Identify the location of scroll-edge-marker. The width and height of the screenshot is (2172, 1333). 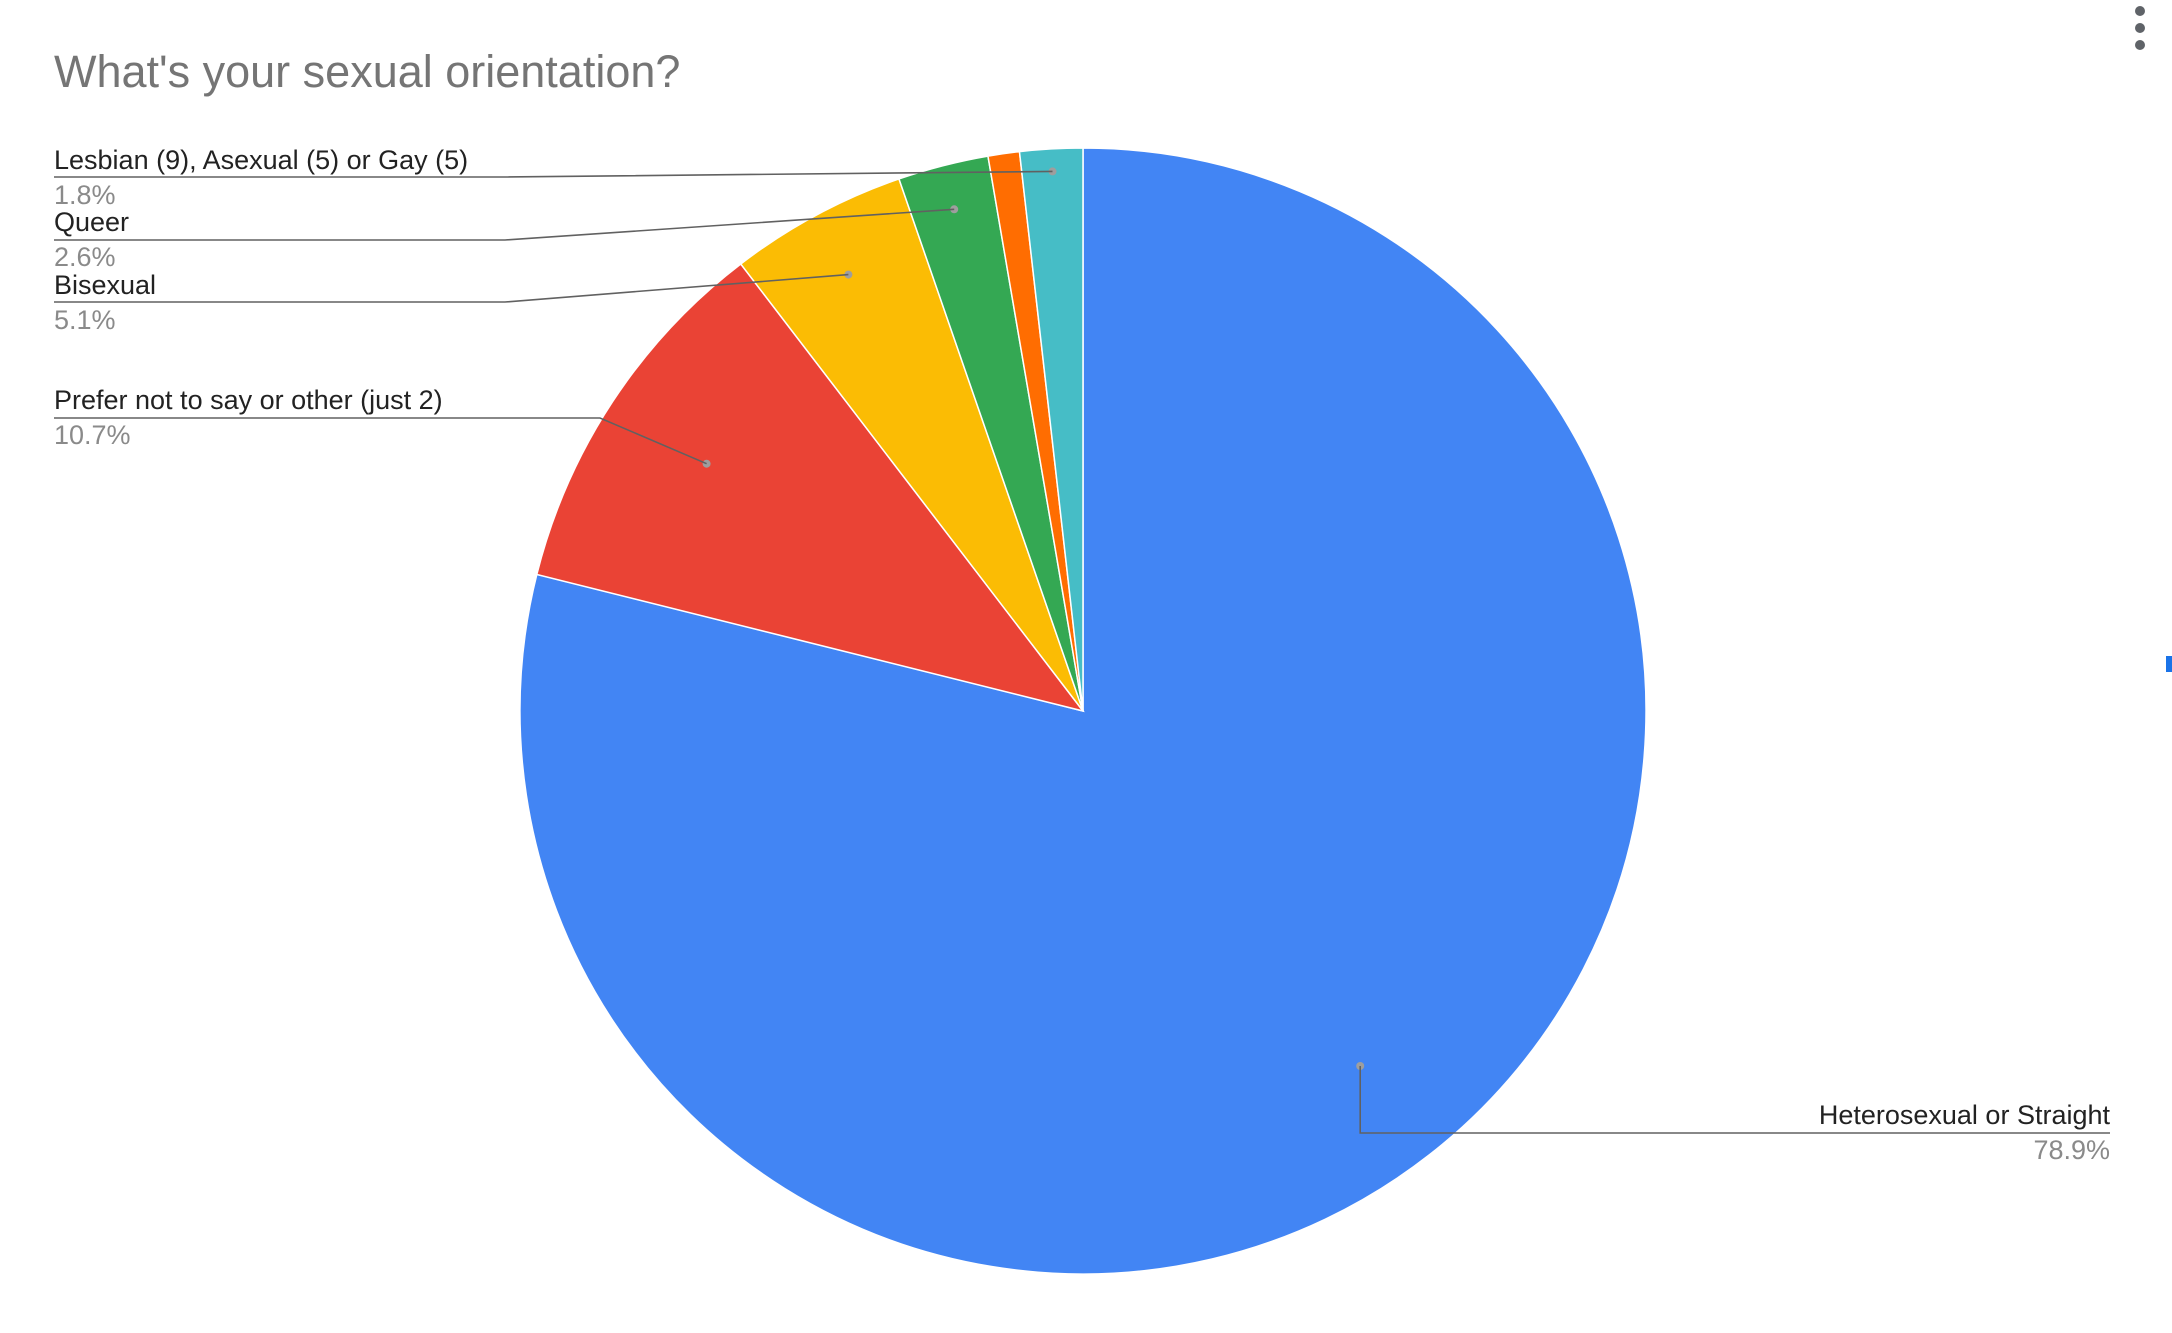
(2169, 664).